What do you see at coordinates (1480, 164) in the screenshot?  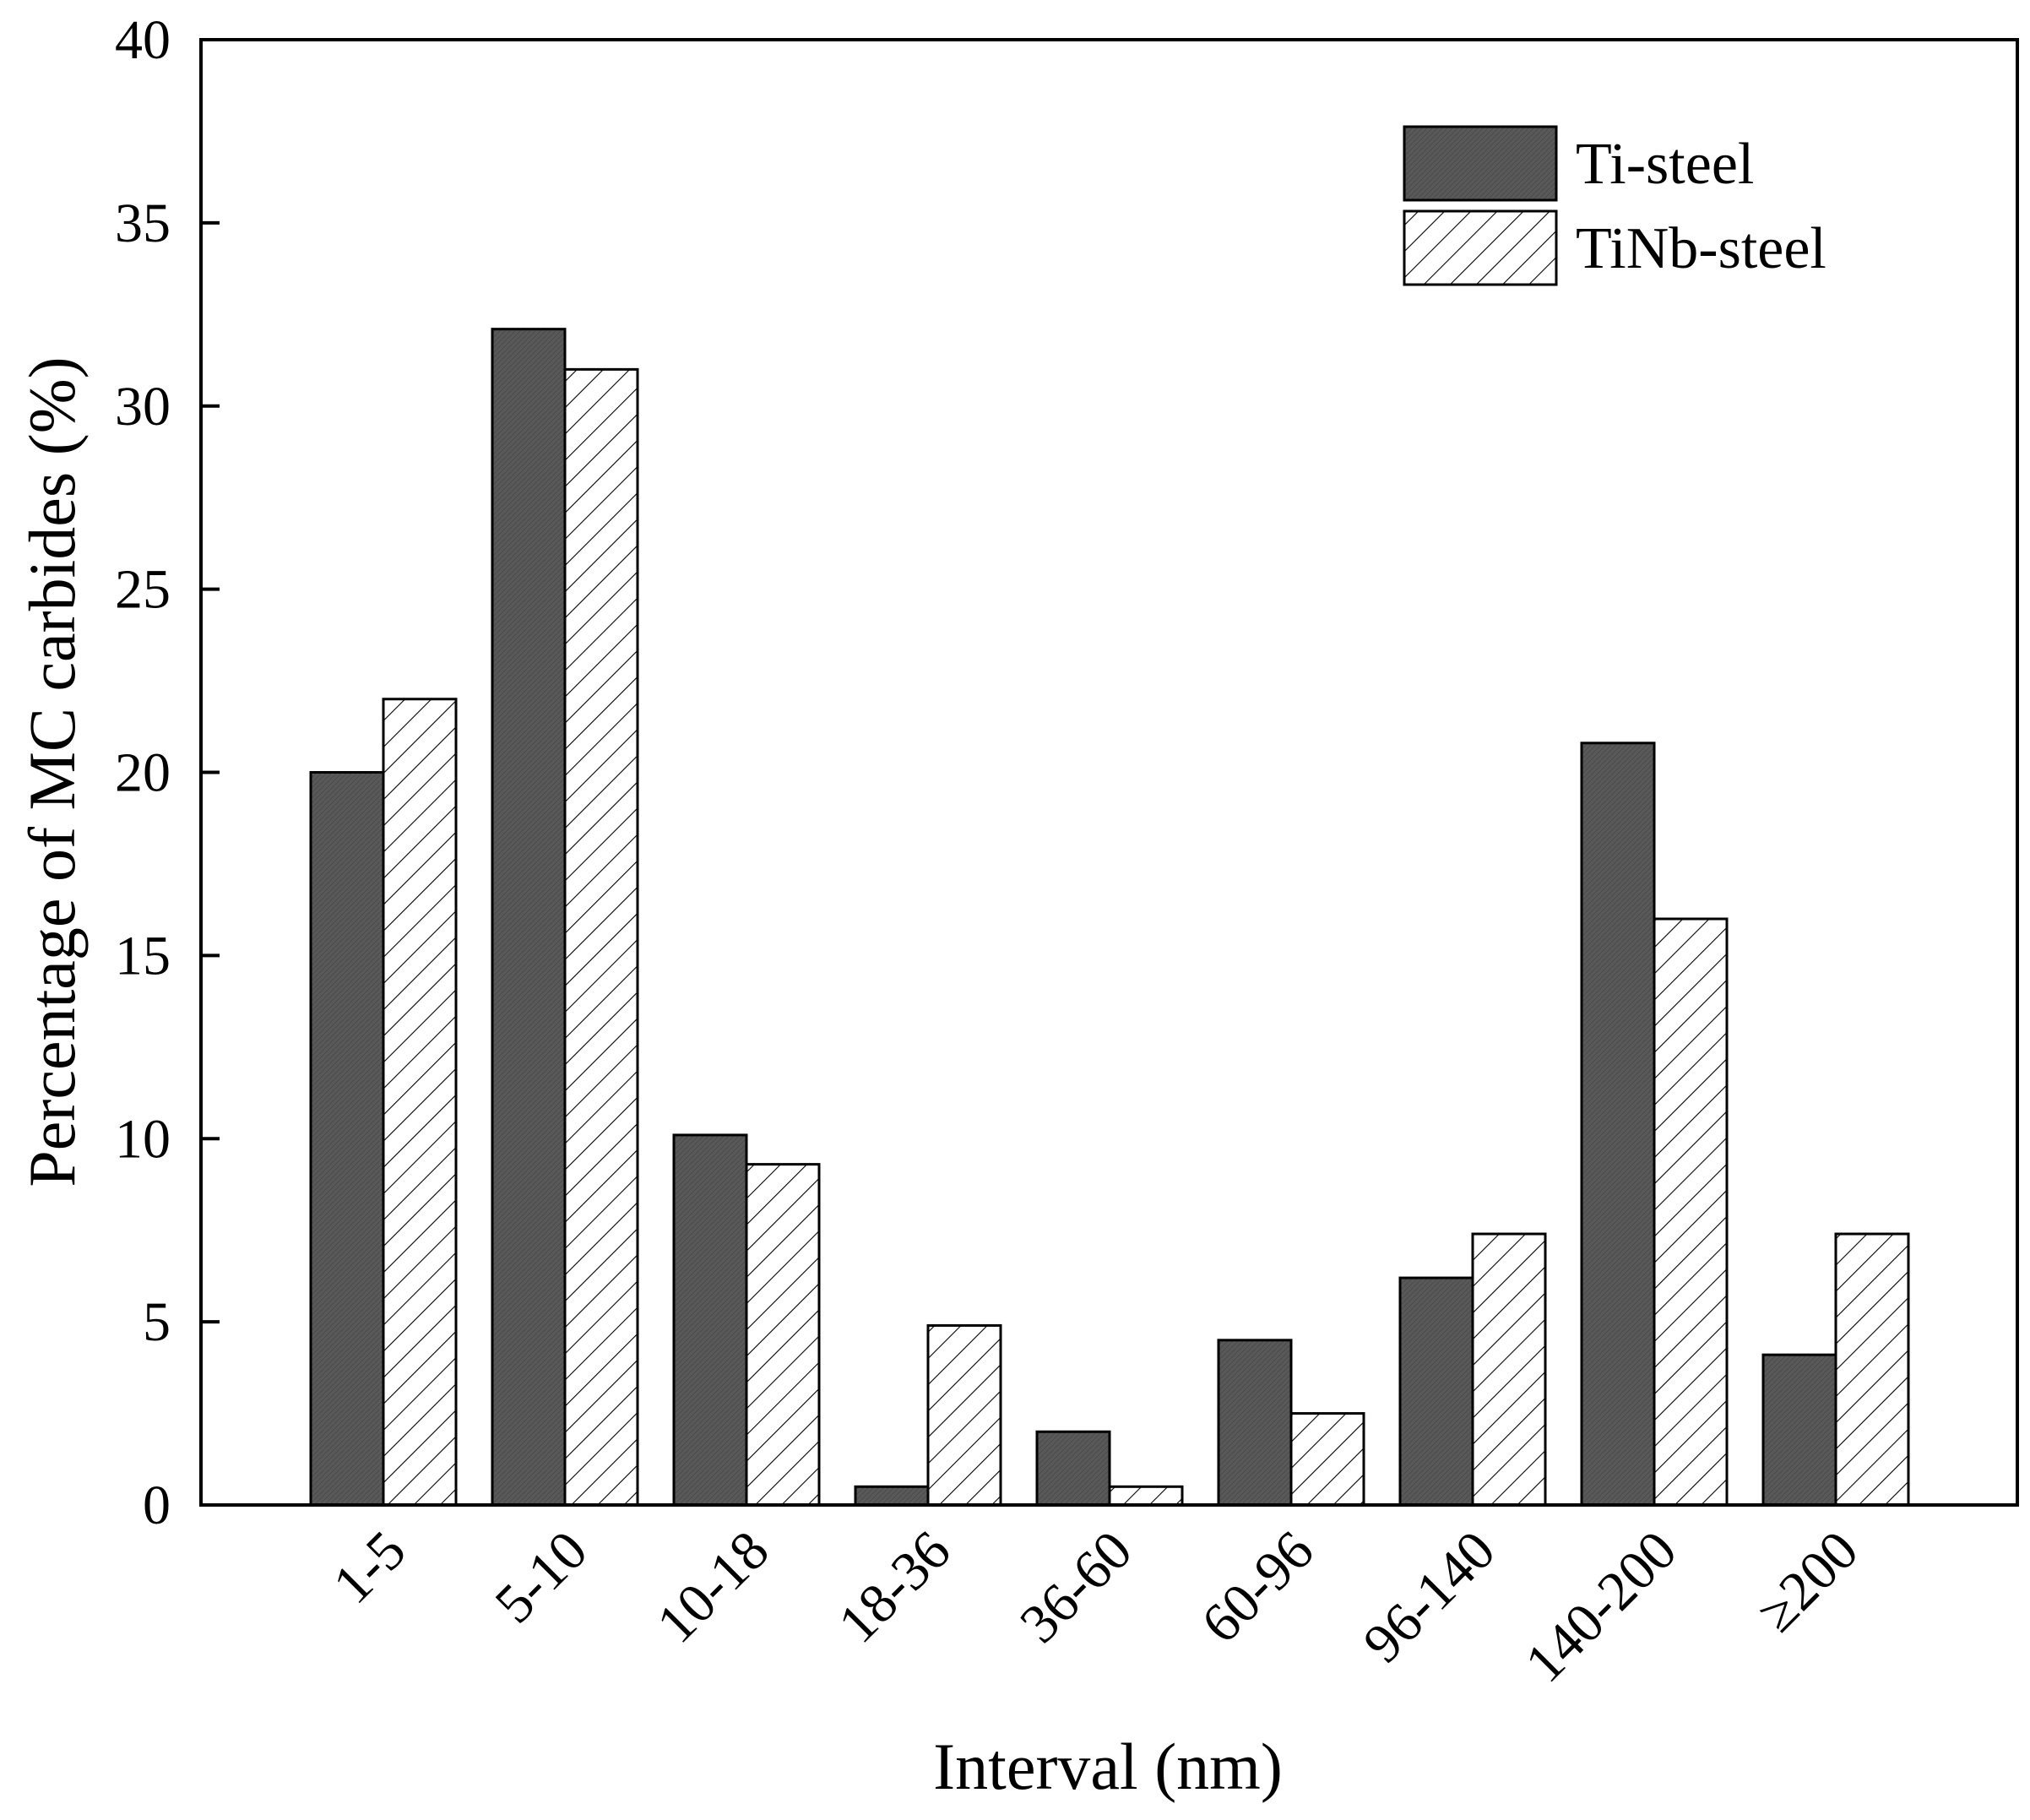 I see `legend-swatch-ti-steel` at bounding box center [1480, 164].